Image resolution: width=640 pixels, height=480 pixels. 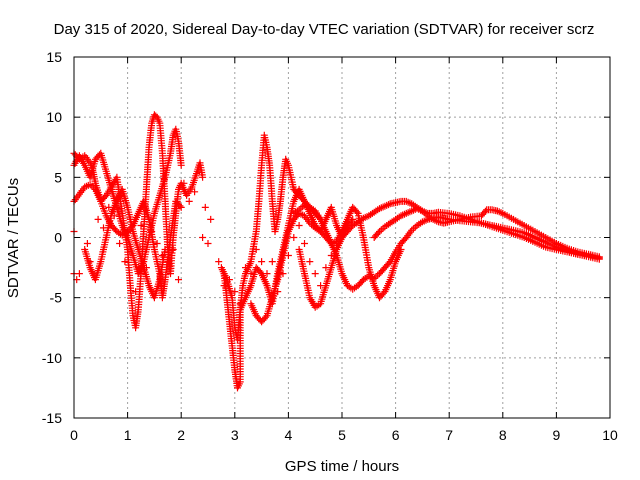 I want to click on y-tick-label: 10, so click(x=54, y=117).